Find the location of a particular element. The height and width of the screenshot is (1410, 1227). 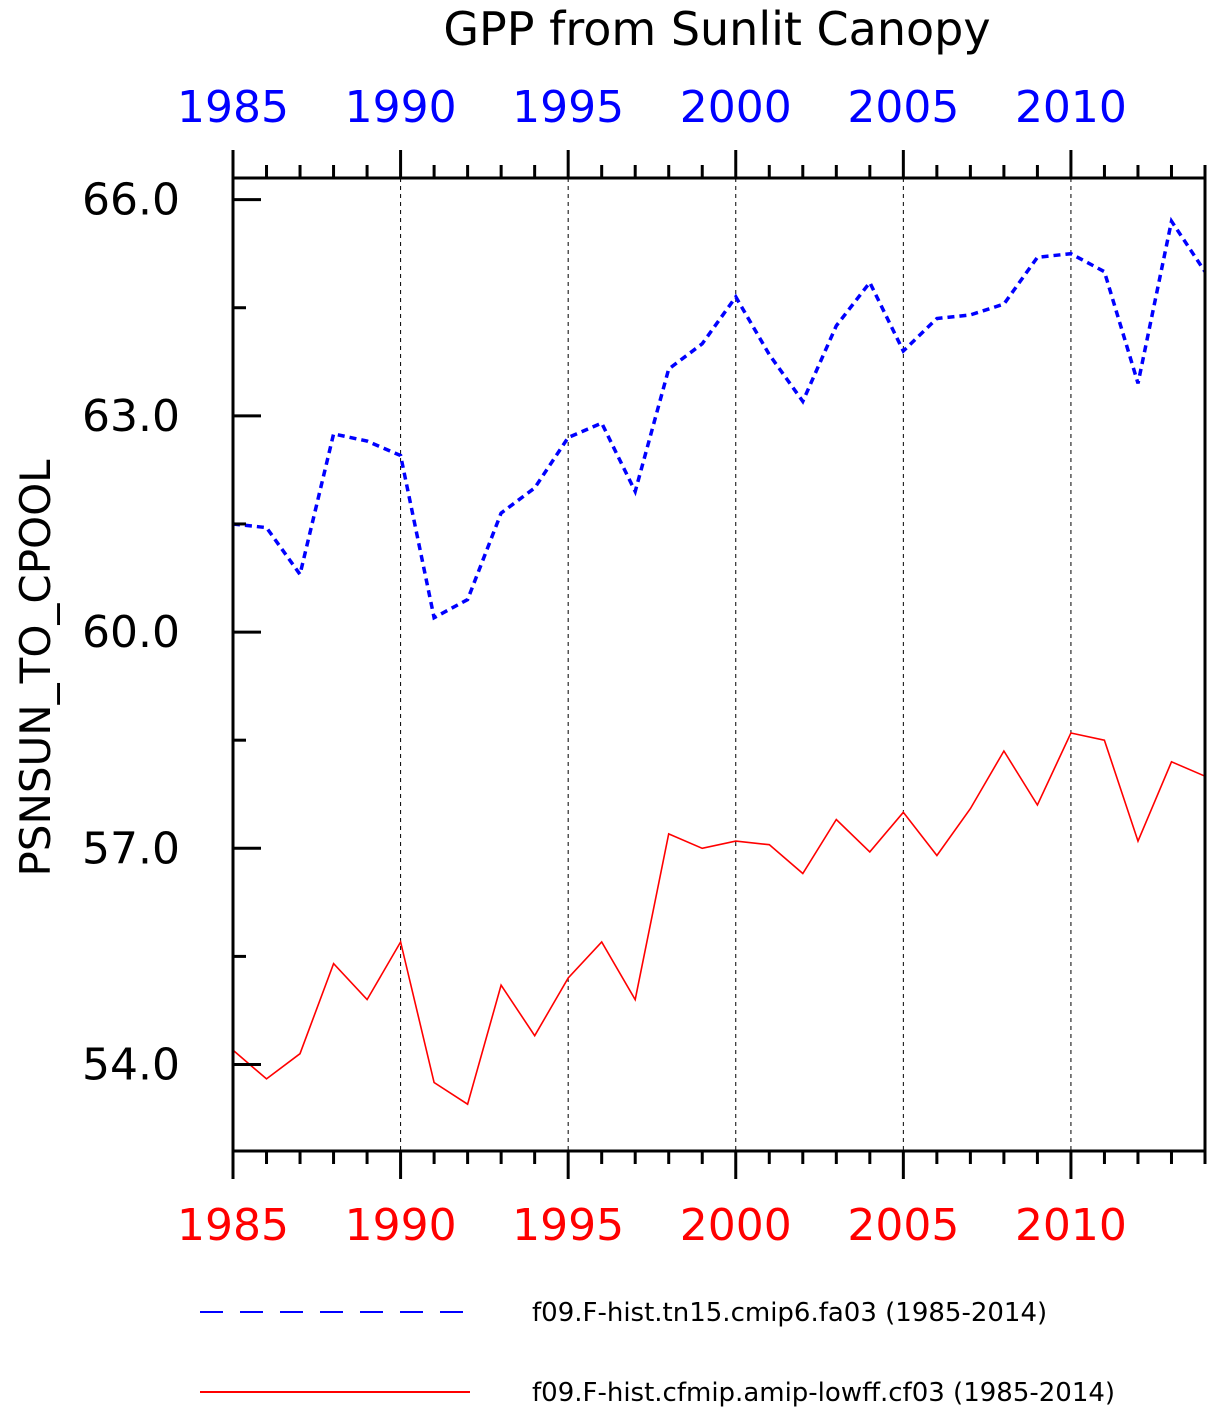

x-tick-label-bottom: 2010 is located at coordinates (1071, 1225).